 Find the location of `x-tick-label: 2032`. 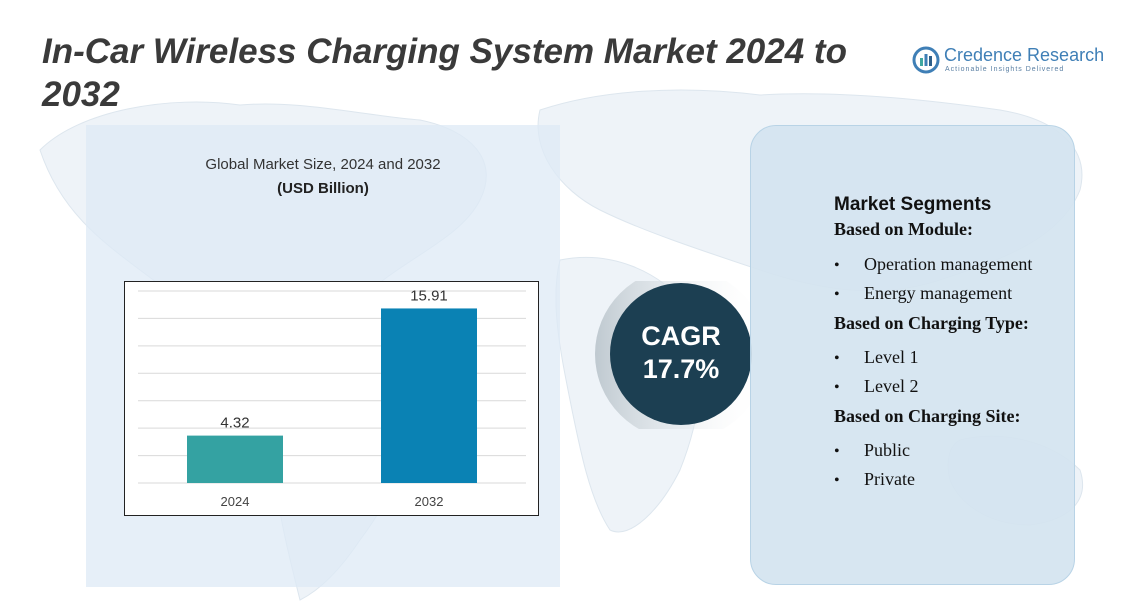

x-tick-label: 2032 is located at coordinates (429, 501).